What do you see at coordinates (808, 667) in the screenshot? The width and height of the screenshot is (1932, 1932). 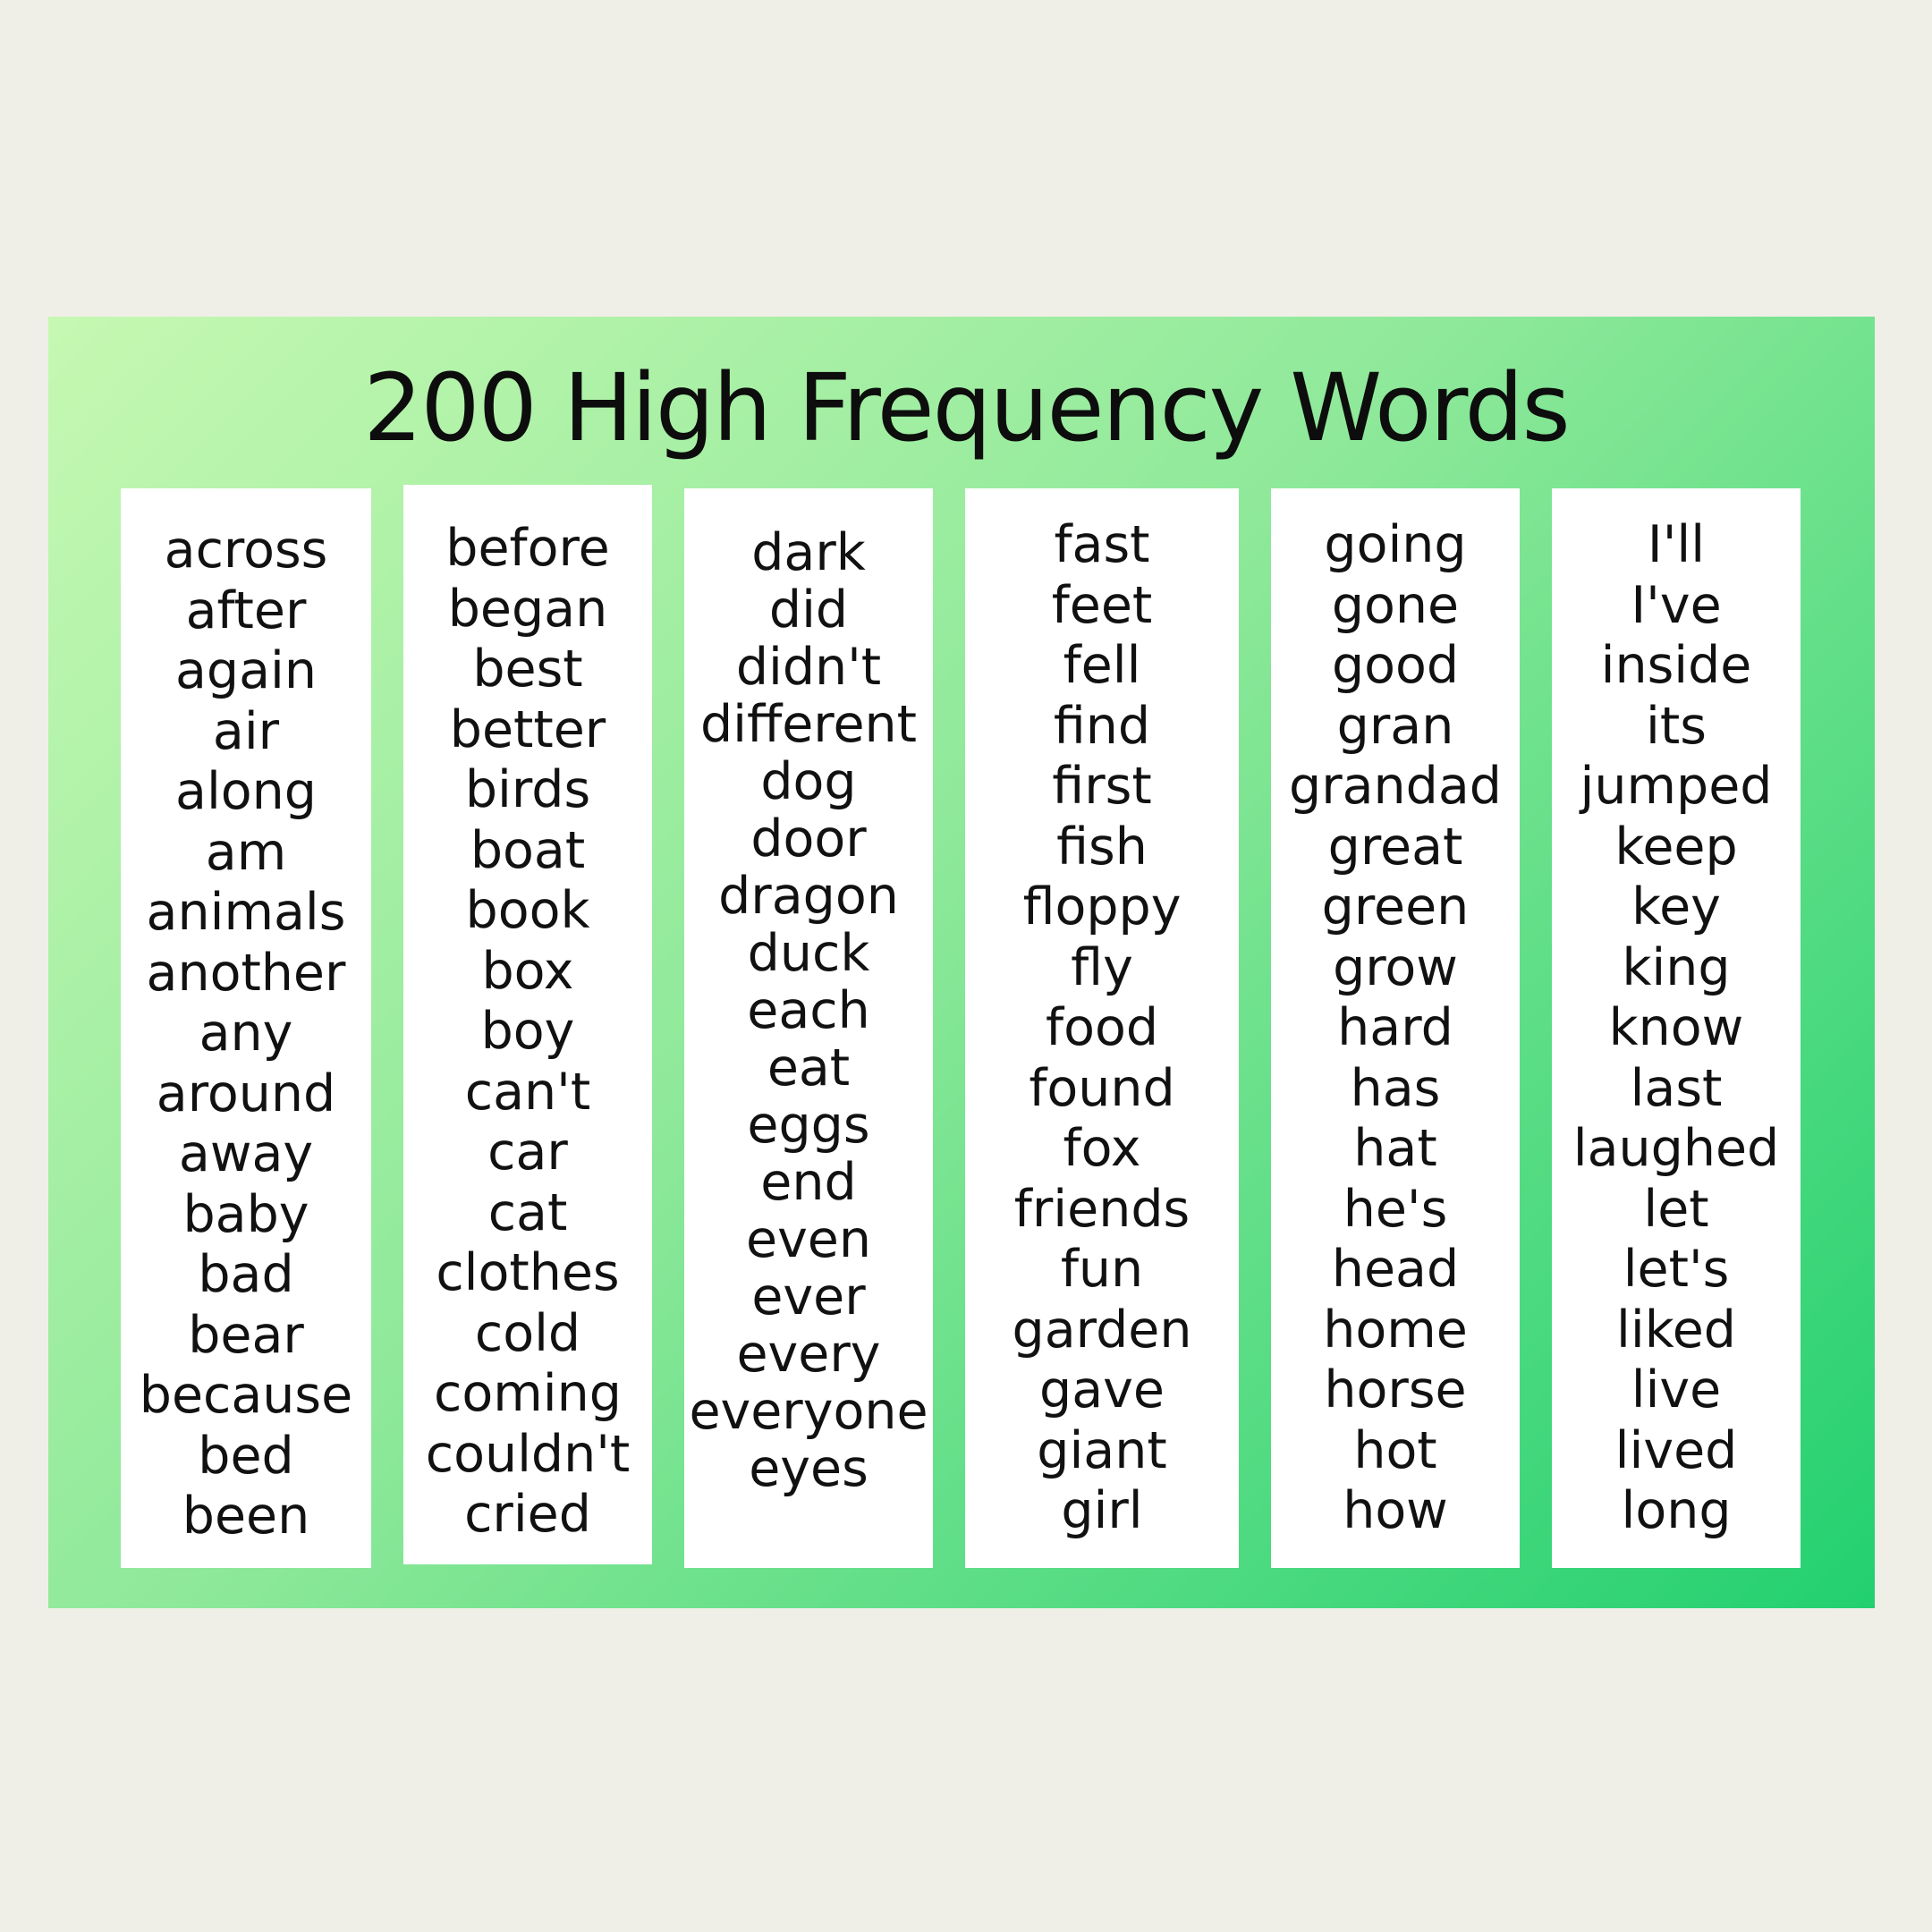 I see `word-item: didn't` at bounding box center [808, 667].